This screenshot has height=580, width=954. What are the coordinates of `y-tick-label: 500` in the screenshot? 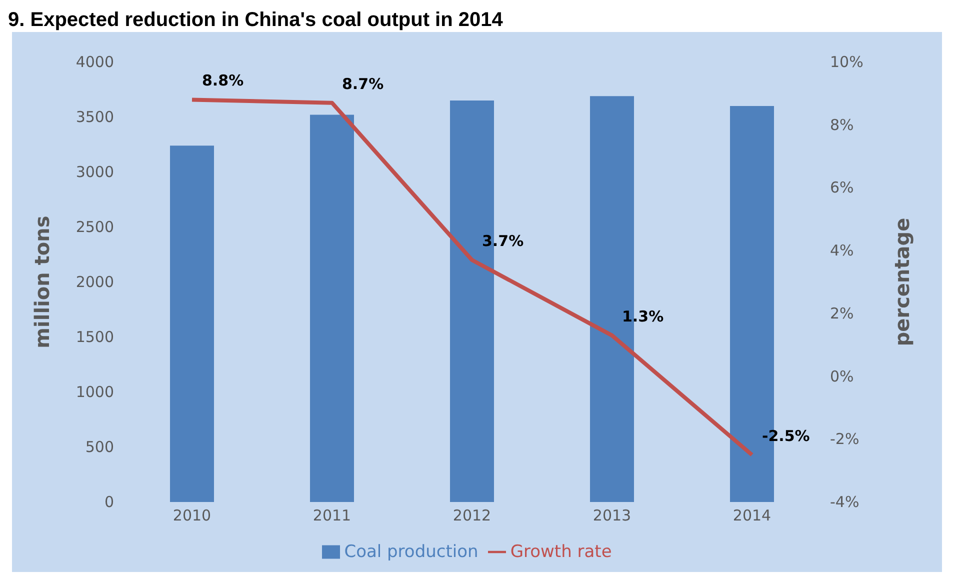 It's located at (99, 447).